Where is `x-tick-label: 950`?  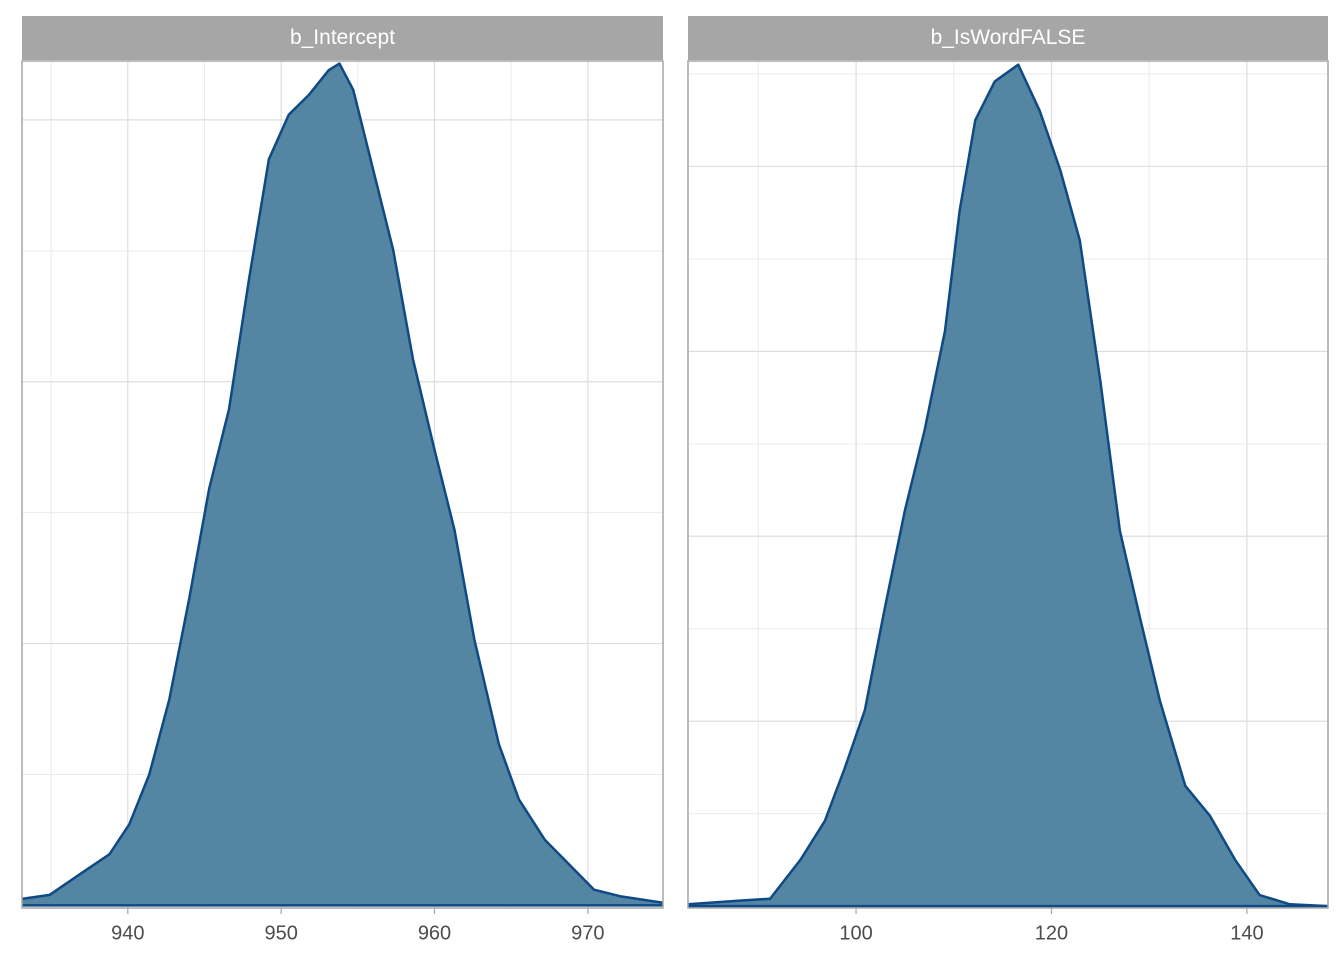 x-tick-label: 950 is located at coordinates (280, 933).